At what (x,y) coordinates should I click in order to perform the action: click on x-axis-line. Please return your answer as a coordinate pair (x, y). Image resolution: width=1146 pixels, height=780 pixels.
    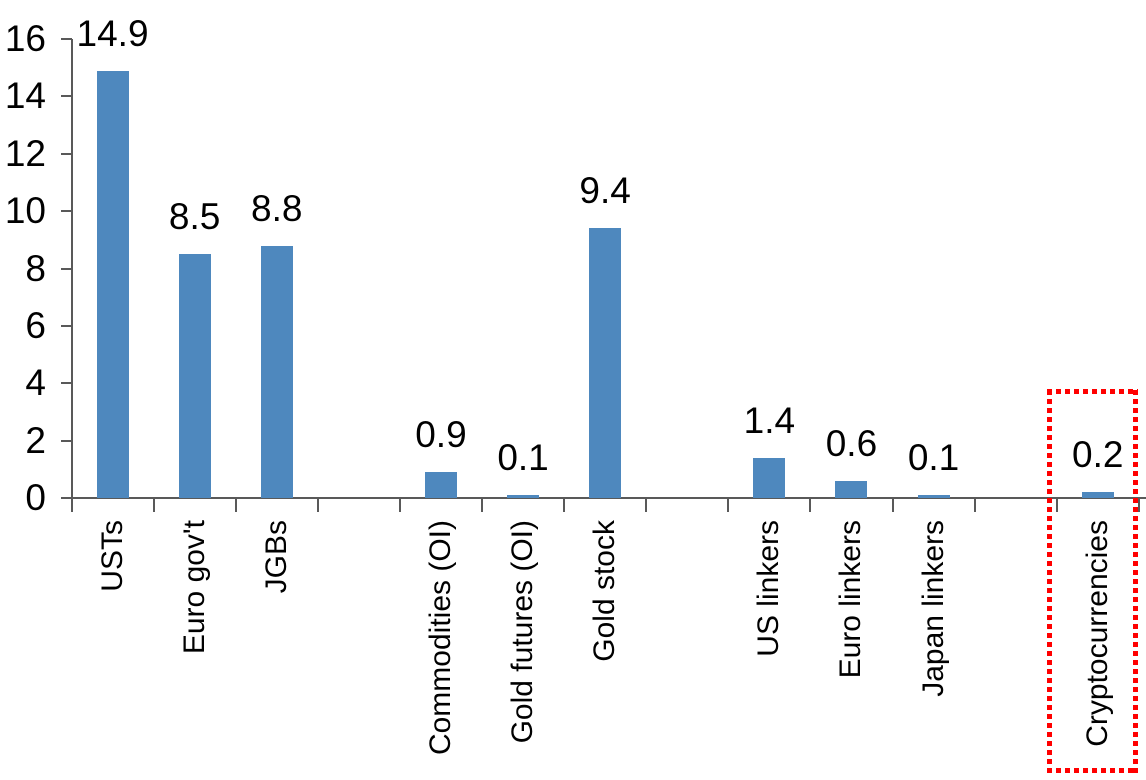
    Looking at the image, I should click on (608, 498).